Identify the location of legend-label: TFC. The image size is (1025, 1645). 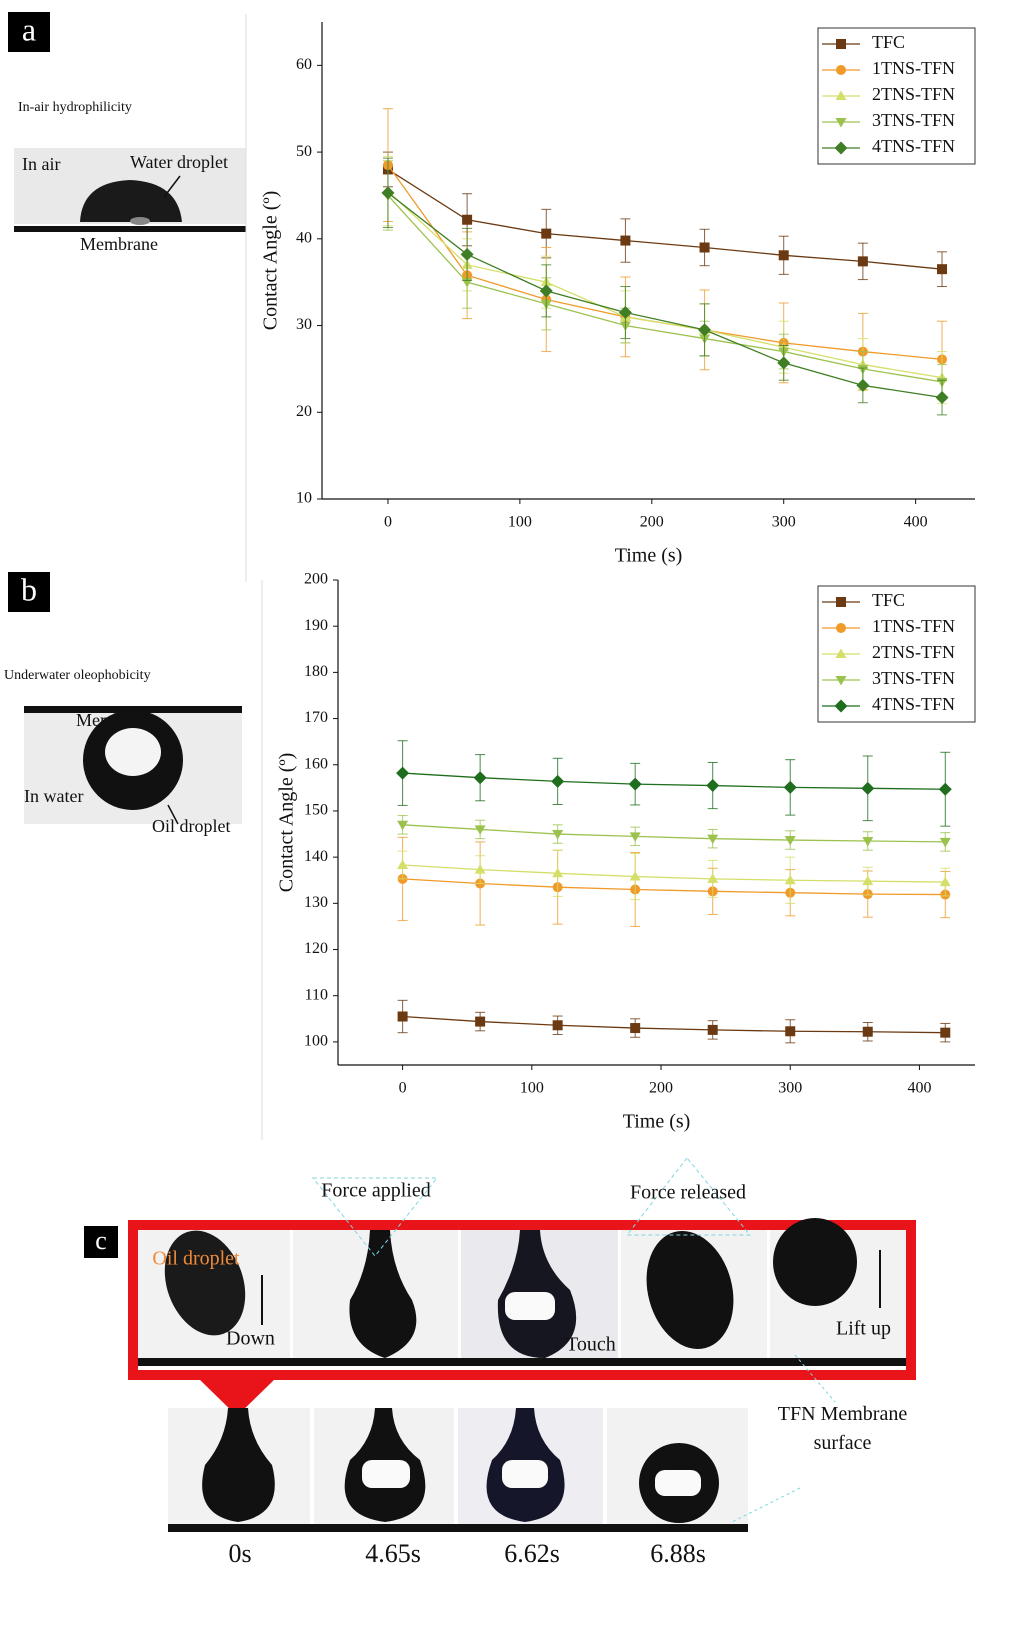
(888, 600).